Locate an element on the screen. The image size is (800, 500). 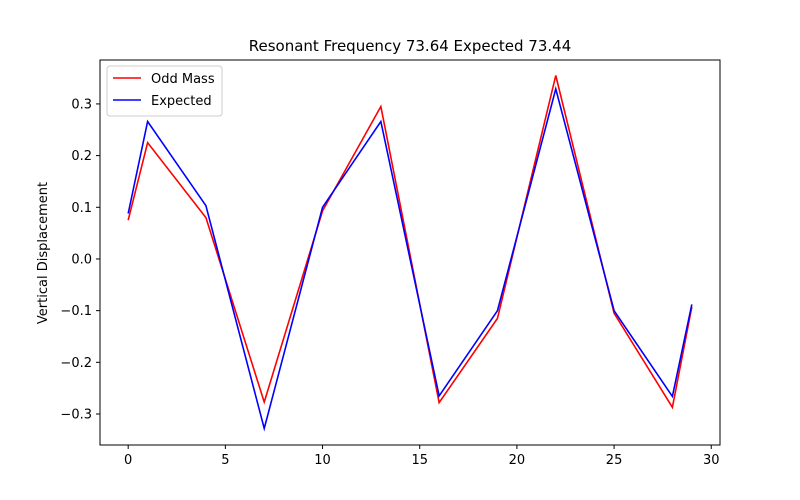
y-tick-label-3: 0.0 is located at coordinates (81, 259).